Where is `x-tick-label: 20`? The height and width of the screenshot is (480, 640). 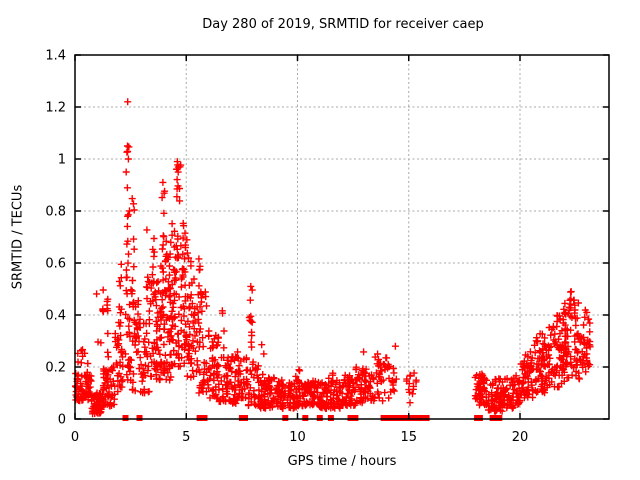
x-tick-label: 20 is located at coordinates (520, 437).